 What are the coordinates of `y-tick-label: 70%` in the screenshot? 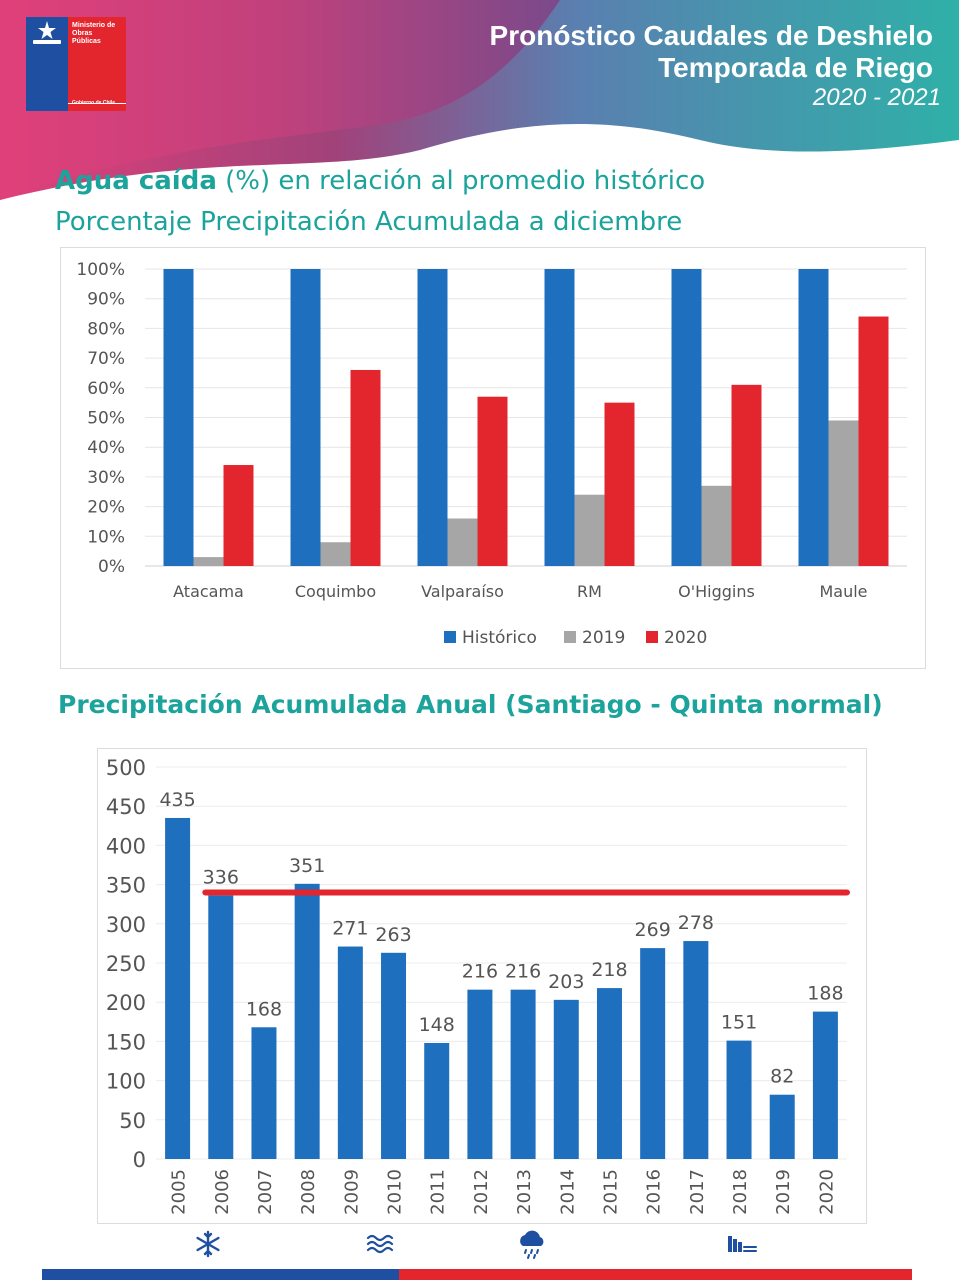 It's located at (106, 359).